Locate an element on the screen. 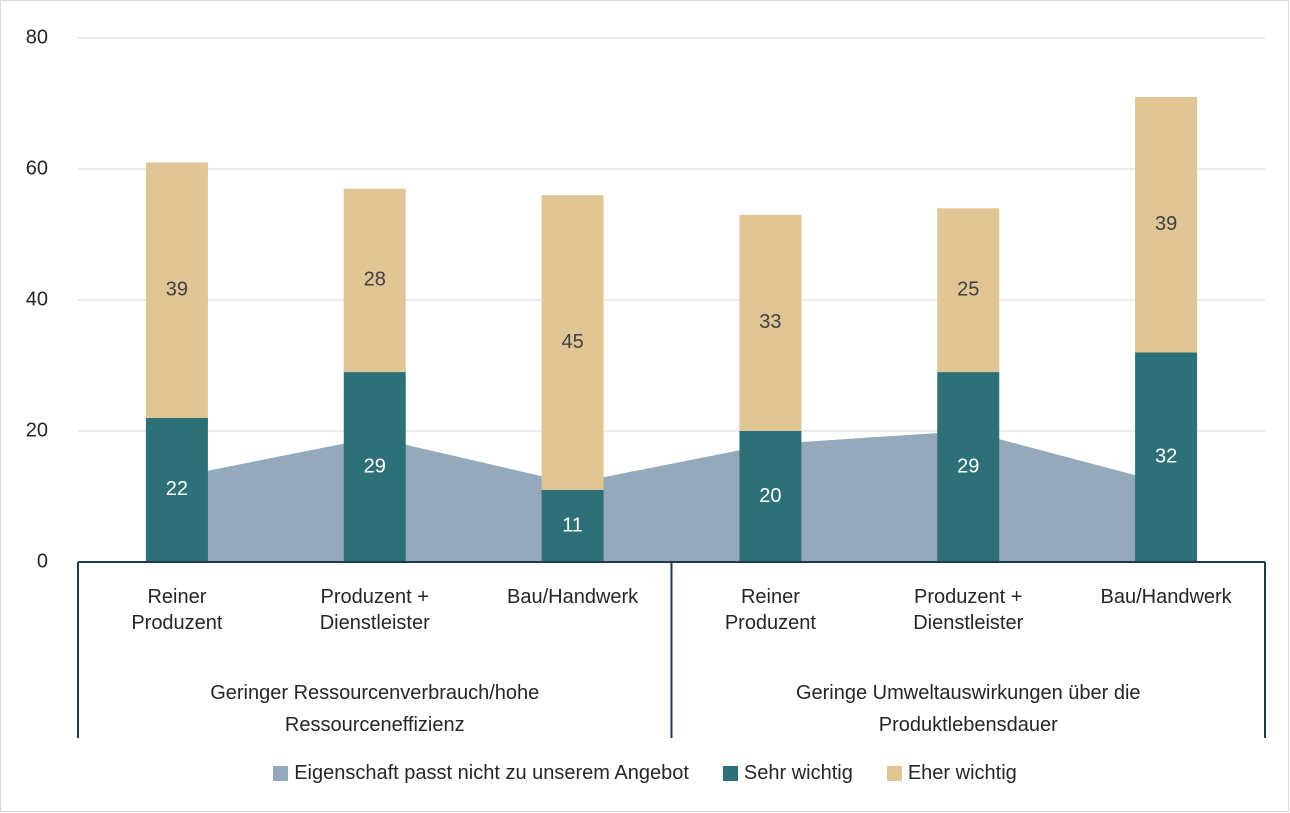  legend-item: Sehr wichtig is located at coordinates (787, 773).